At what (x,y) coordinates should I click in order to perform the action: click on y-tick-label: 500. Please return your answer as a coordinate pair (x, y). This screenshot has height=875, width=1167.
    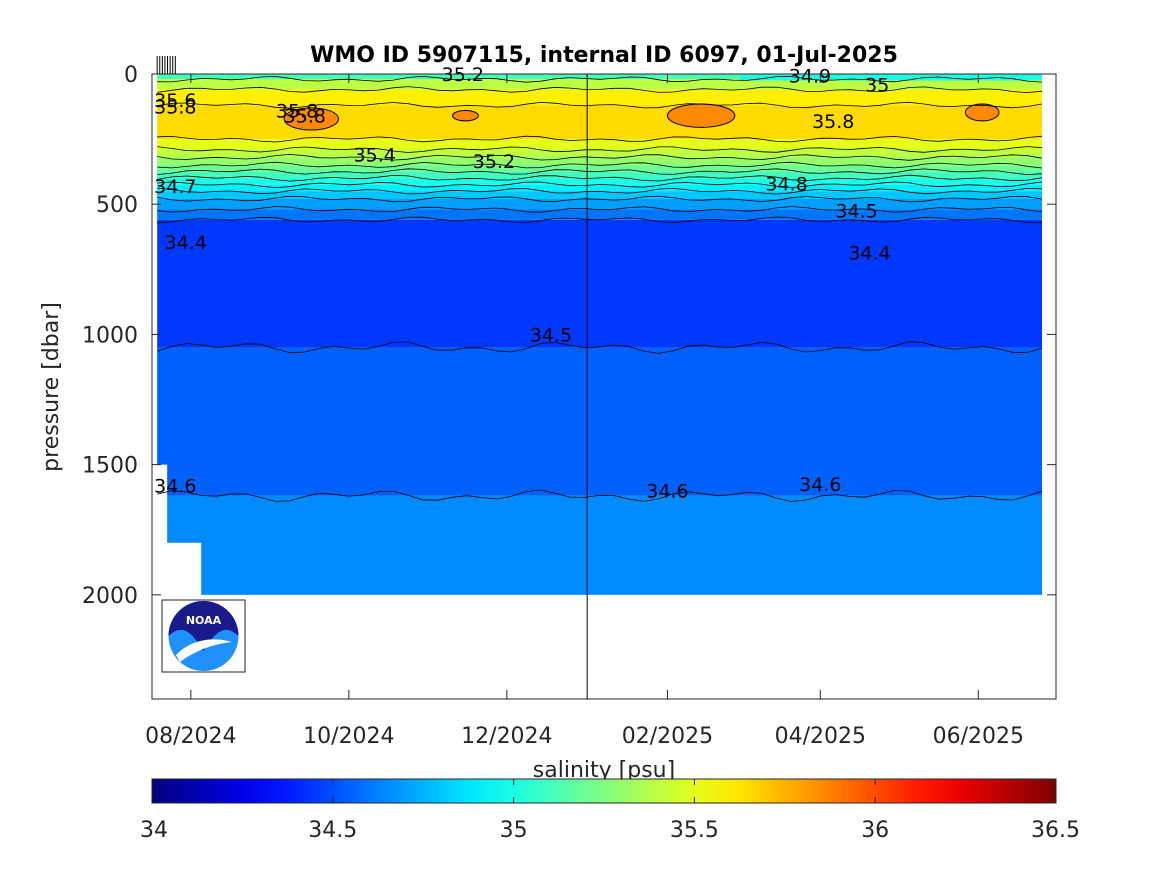
    Looking at the image, I should click on (117, 205).